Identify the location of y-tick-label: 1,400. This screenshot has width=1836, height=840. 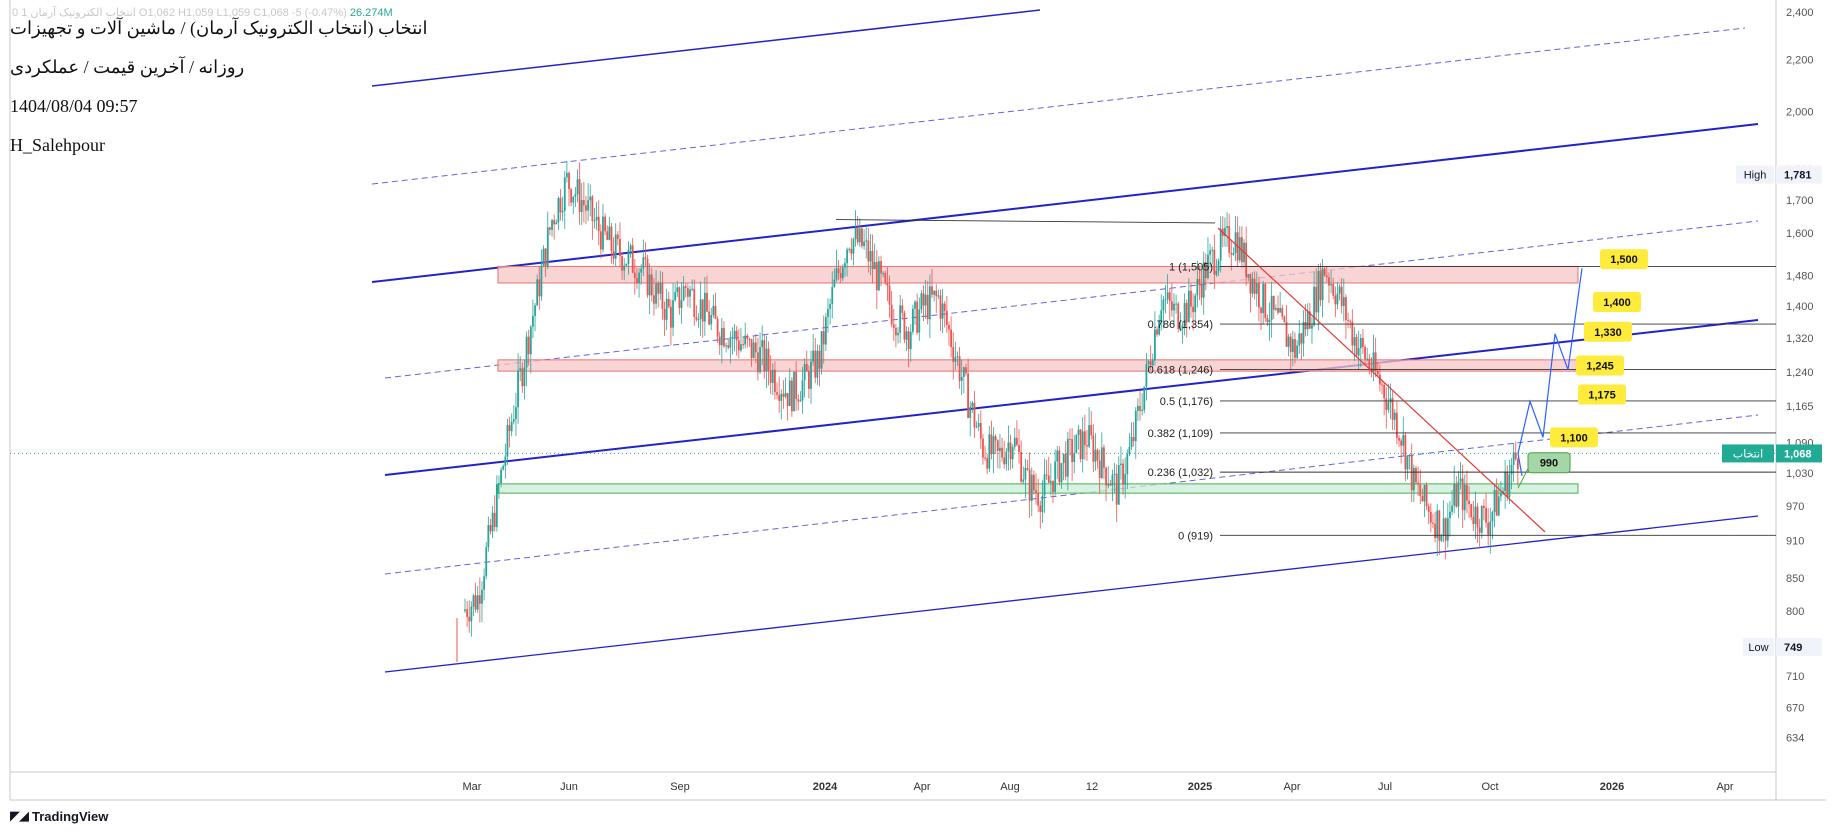
(1800, 307).